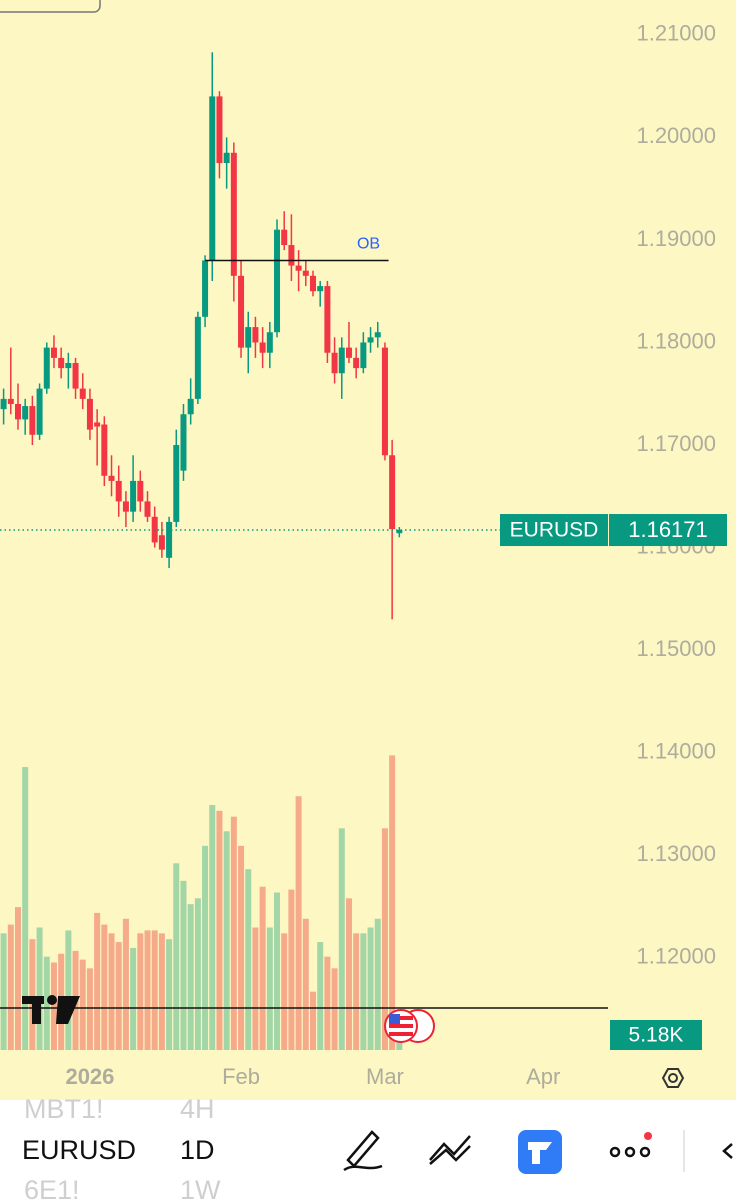 Image resolution: width=736 pixels, height=1200 pixels. I want to click on last-price-box, so click(668, 530).